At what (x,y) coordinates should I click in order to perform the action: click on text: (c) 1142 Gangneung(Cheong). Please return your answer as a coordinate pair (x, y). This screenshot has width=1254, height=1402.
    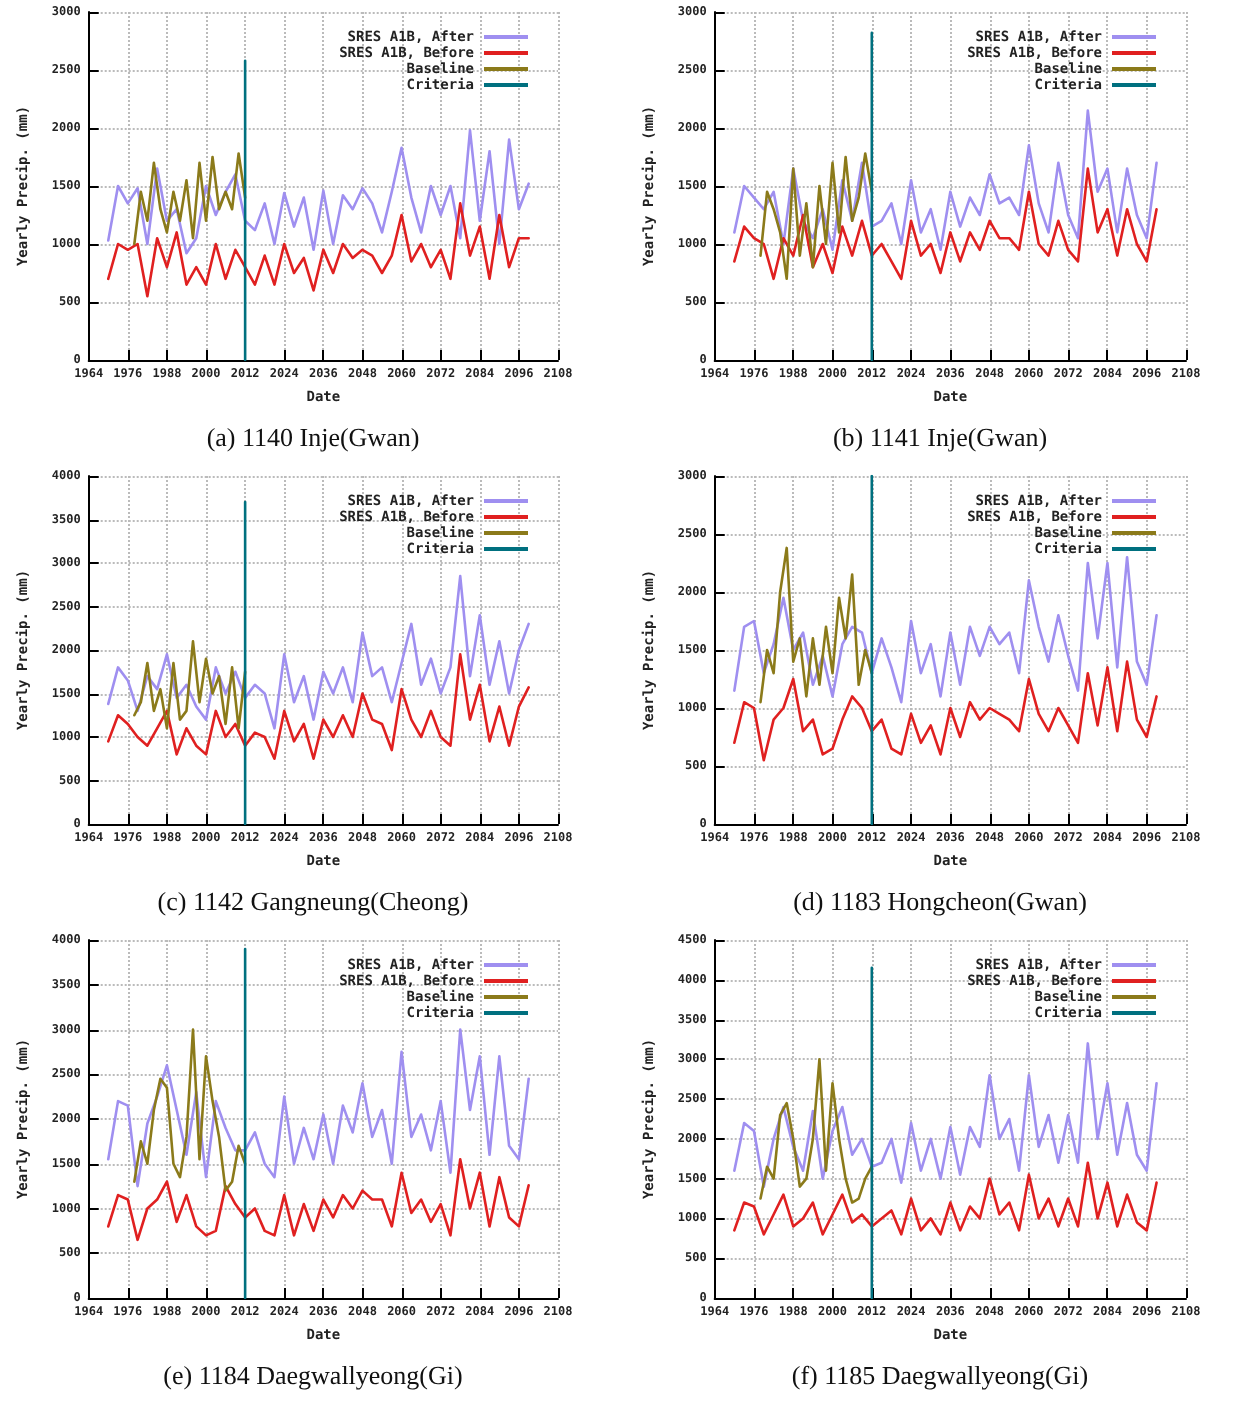
    Looking at the image, I should click on (313, 901).